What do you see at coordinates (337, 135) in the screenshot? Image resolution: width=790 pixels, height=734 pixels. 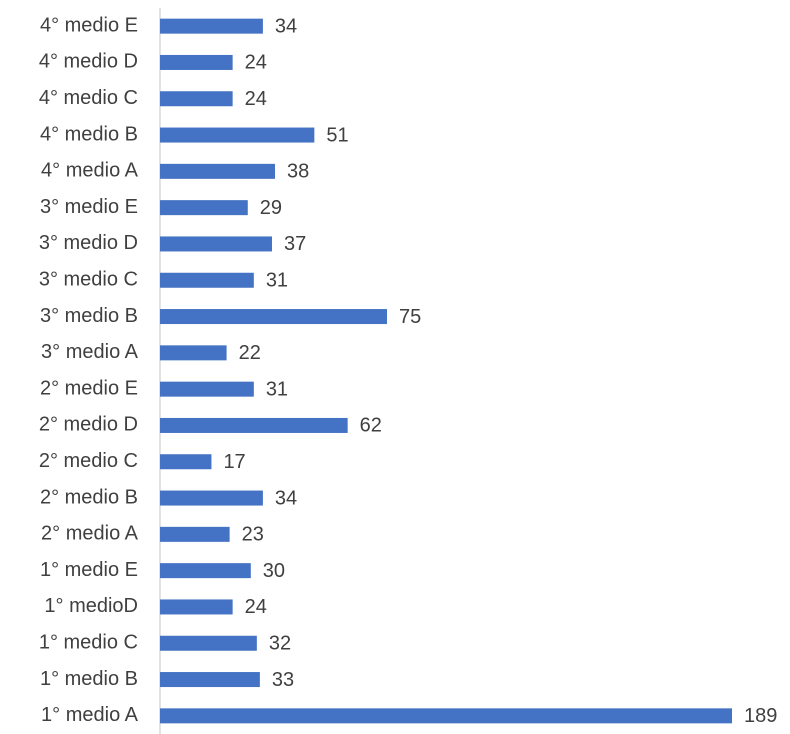 I see `data-label: 51` at bounding box center [337, 135].